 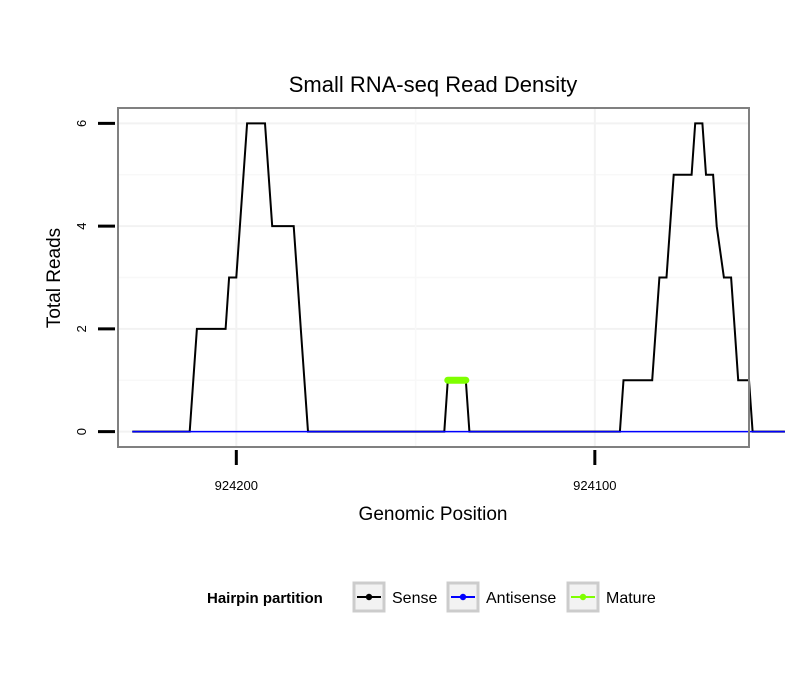 I want to click on legend-label: Sense, so click(x=414, y=598).